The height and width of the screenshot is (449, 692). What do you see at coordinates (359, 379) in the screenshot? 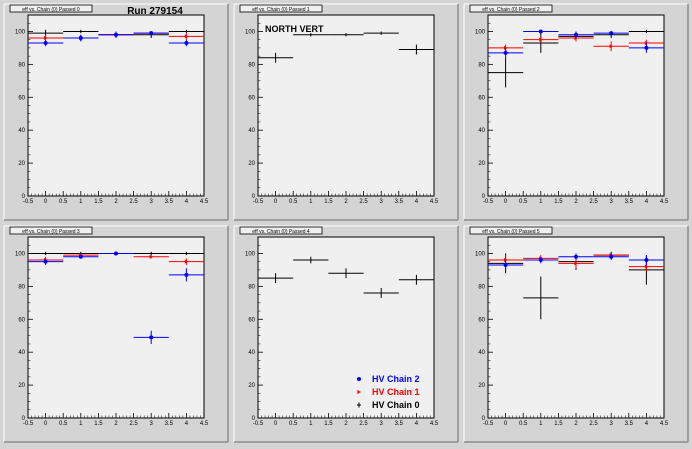
I see `legend-marker-circle` at bounding box center [359, 379].